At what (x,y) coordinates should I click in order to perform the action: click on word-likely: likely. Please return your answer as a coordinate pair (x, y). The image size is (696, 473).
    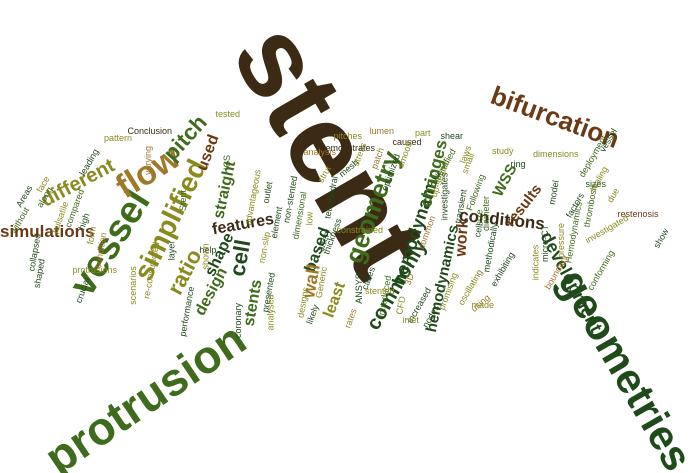
    Looking at the image, I should click on (312, 313).